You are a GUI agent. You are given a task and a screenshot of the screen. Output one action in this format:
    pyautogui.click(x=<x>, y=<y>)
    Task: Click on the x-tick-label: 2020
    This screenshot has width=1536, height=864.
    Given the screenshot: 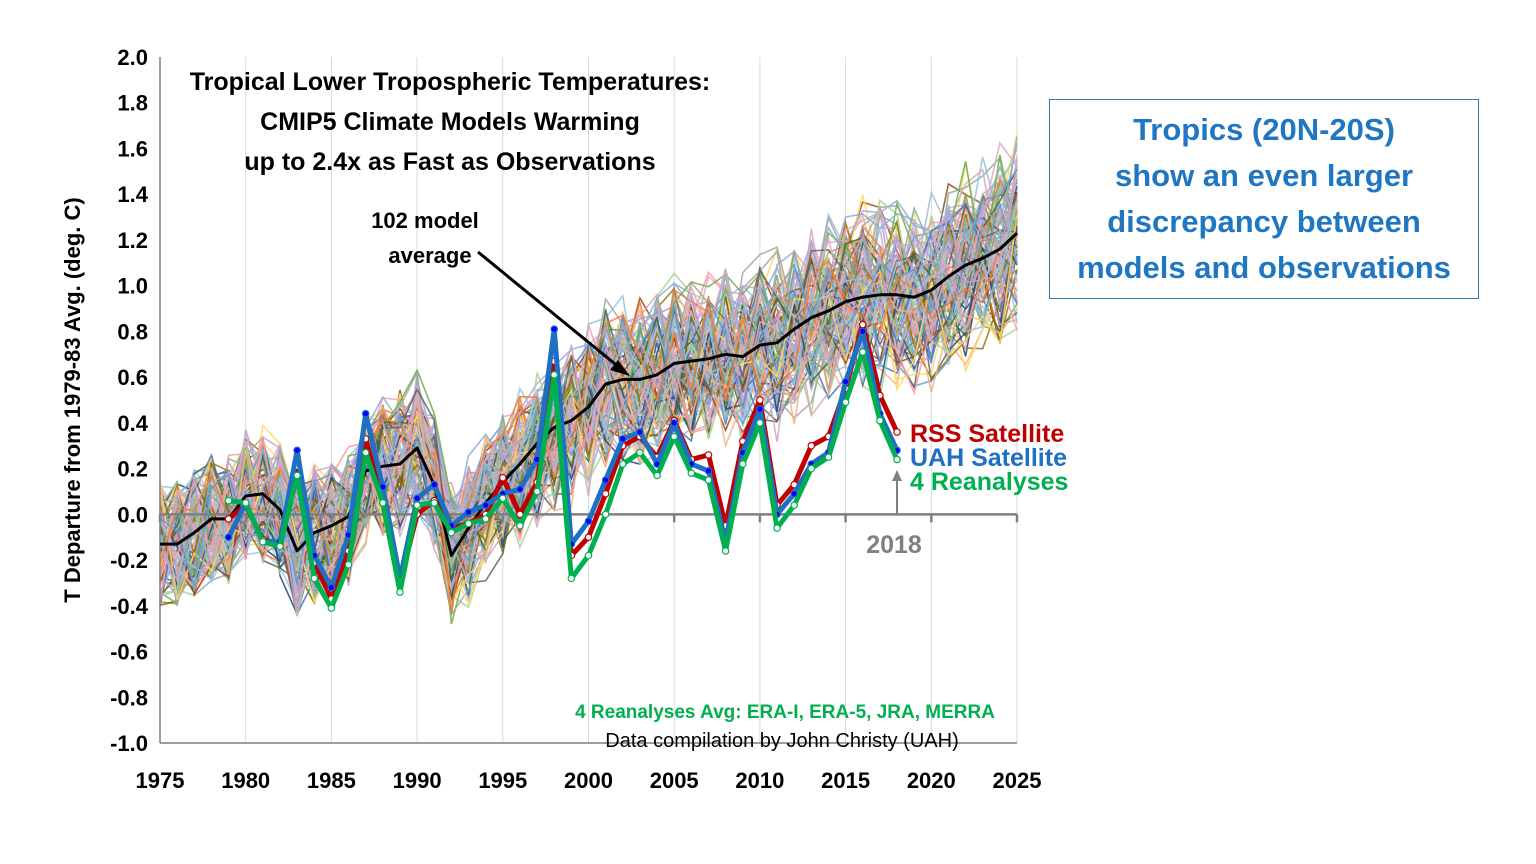 What is the action you would take?
    pyautogui.click(x=931, y=780)
    